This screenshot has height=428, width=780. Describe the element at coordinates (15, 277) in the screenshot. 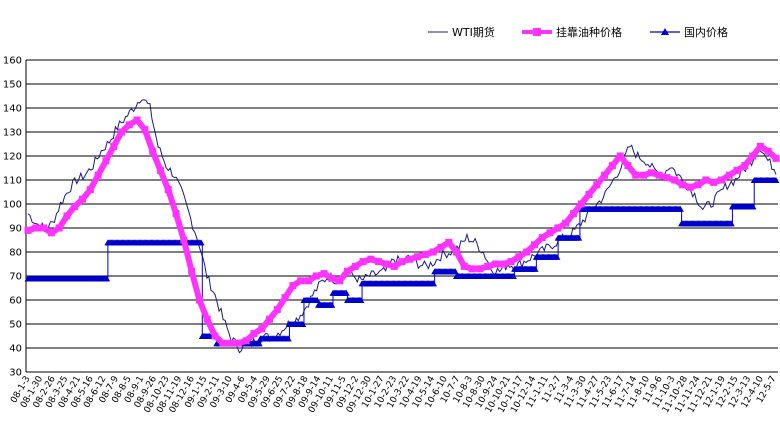

I see `y-tick-label: 70` at that location.